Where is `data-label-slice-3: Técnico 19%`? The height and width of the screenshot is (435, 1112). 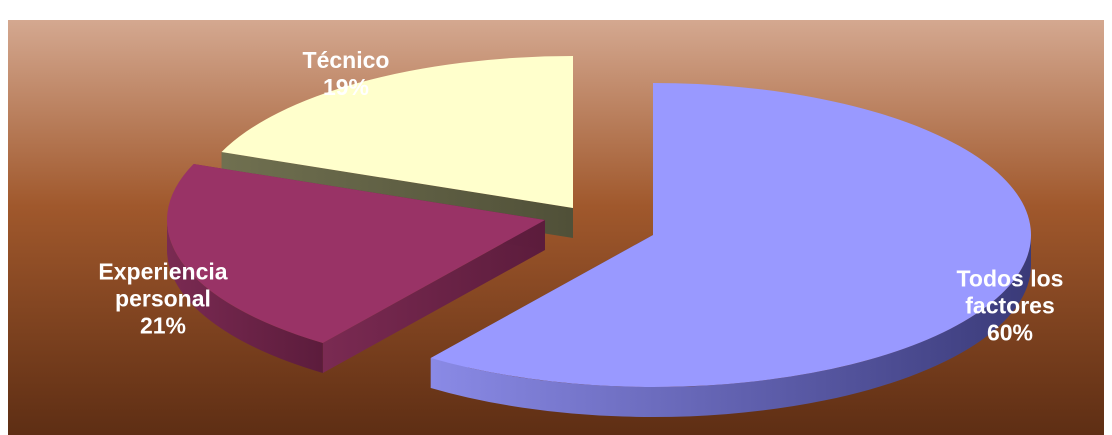 data-label-slice-3: Técnico 19% is located at coordinates (346, 74).